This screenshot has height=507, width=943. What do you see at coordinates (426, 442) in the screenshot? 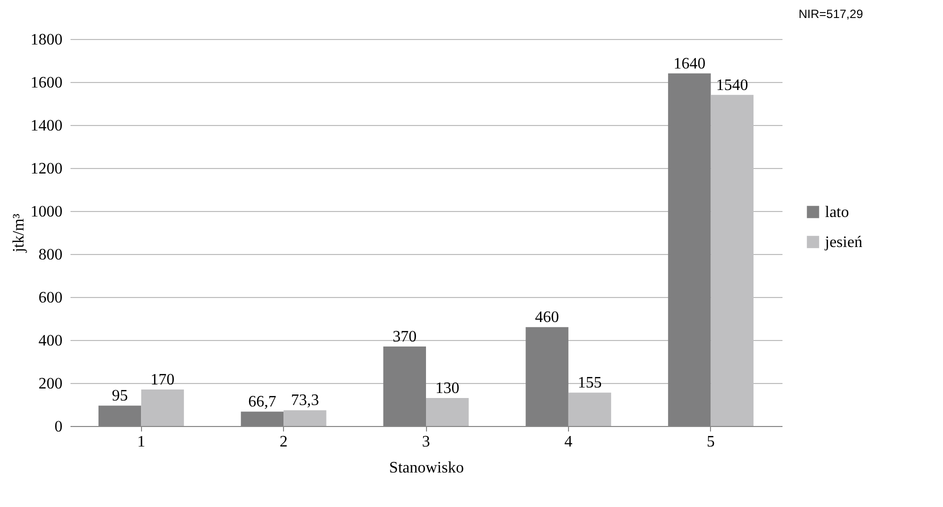
I see `x-tick-label: 3` at bounding box center [426, 442].